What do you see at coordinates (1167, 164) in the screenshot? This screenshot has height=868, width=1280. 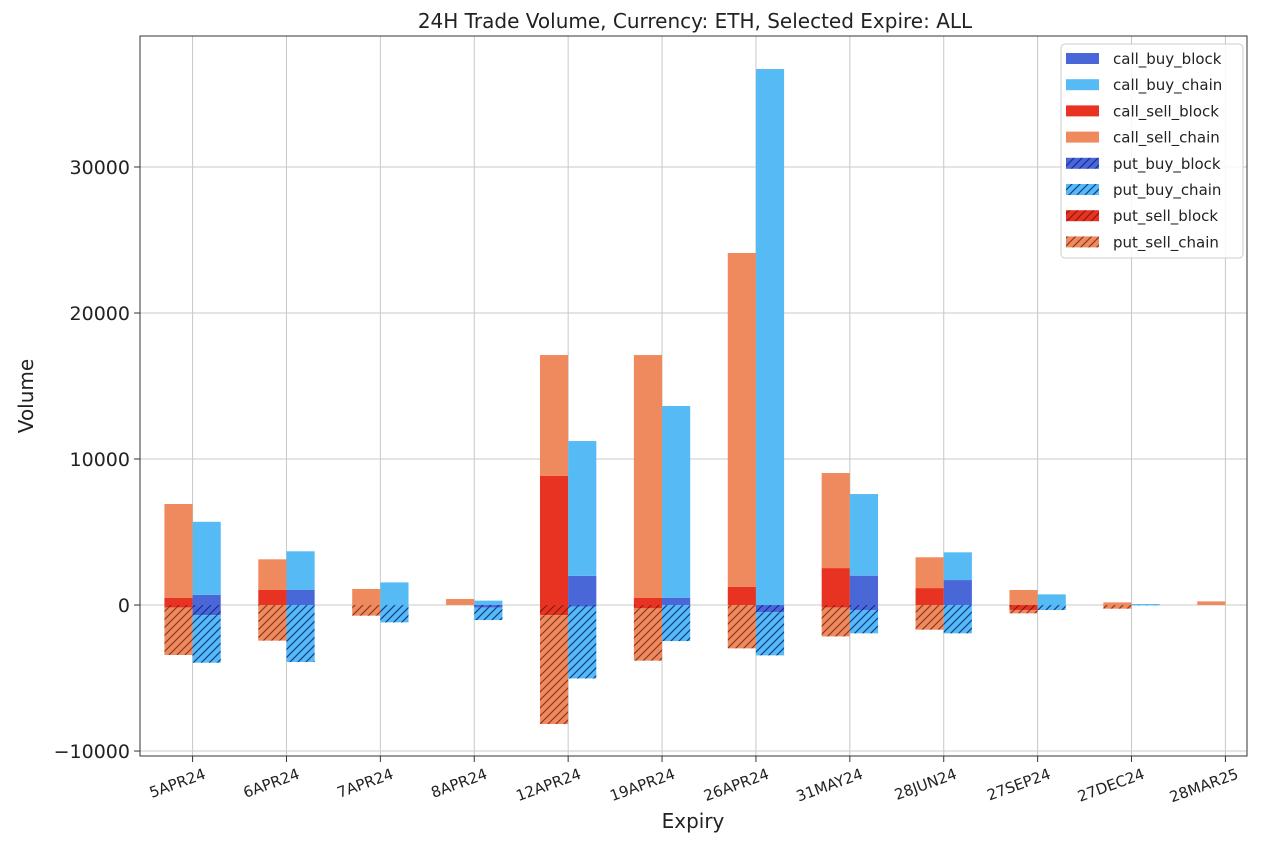 I see `legend-label: put_buy_block` at bounding box center [1167, 164].